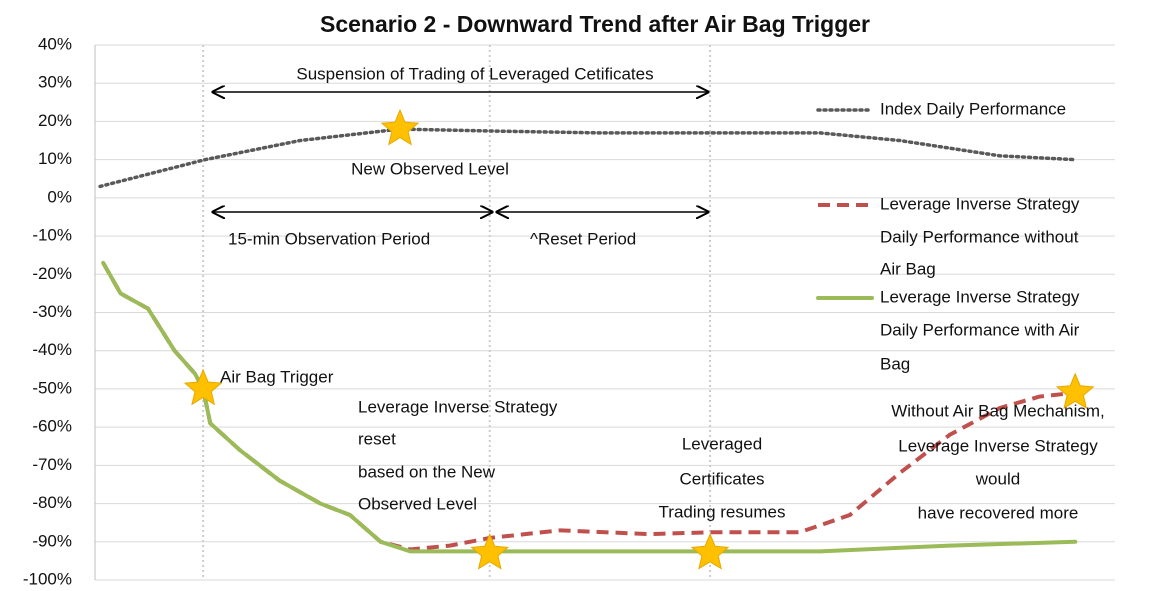  Describe the element at coordinates (377, 438) in the screenshot. I see `annotation: reset` at that location.